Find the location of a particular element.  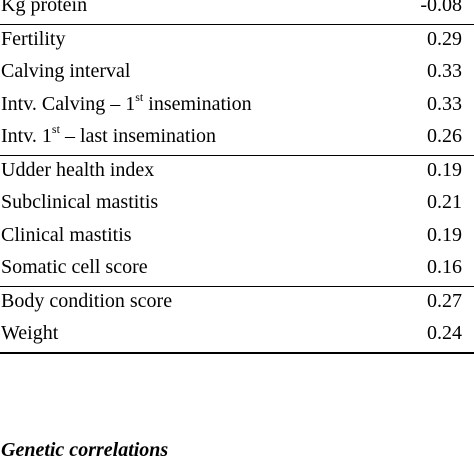

trait-label: Intv. Calving – 1st insemination is located at coordinates (126, 102).